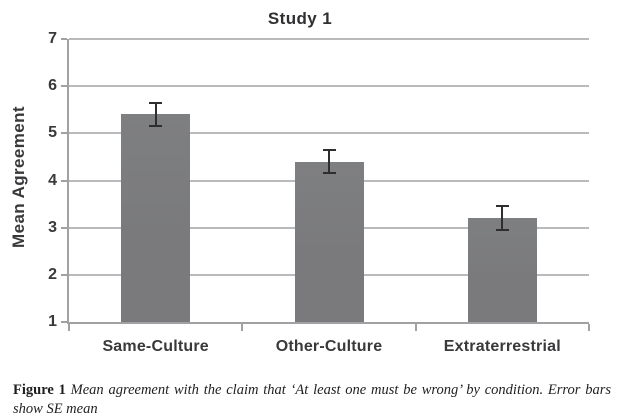 The height and width of the screenshot is (413, 624). What do you see at coordinates (52, 38) in the screenshot?
I see `y-tick-label: 7` at bounding box center [52, 38].